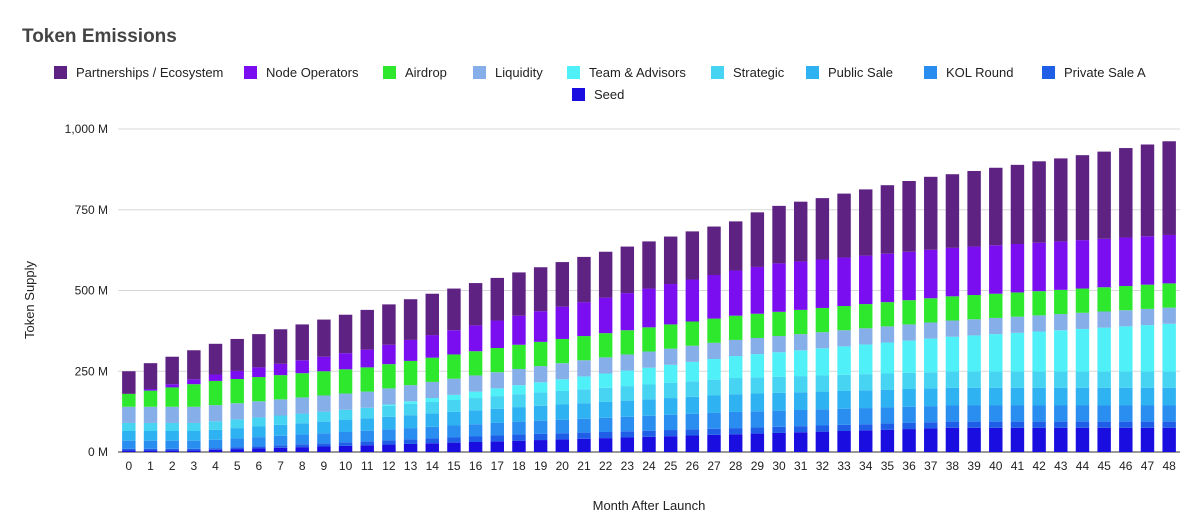 The height and width of the screenshot is (528, 1200). I want to click on legend-item-strategic: Strategic, so click(748, 72).